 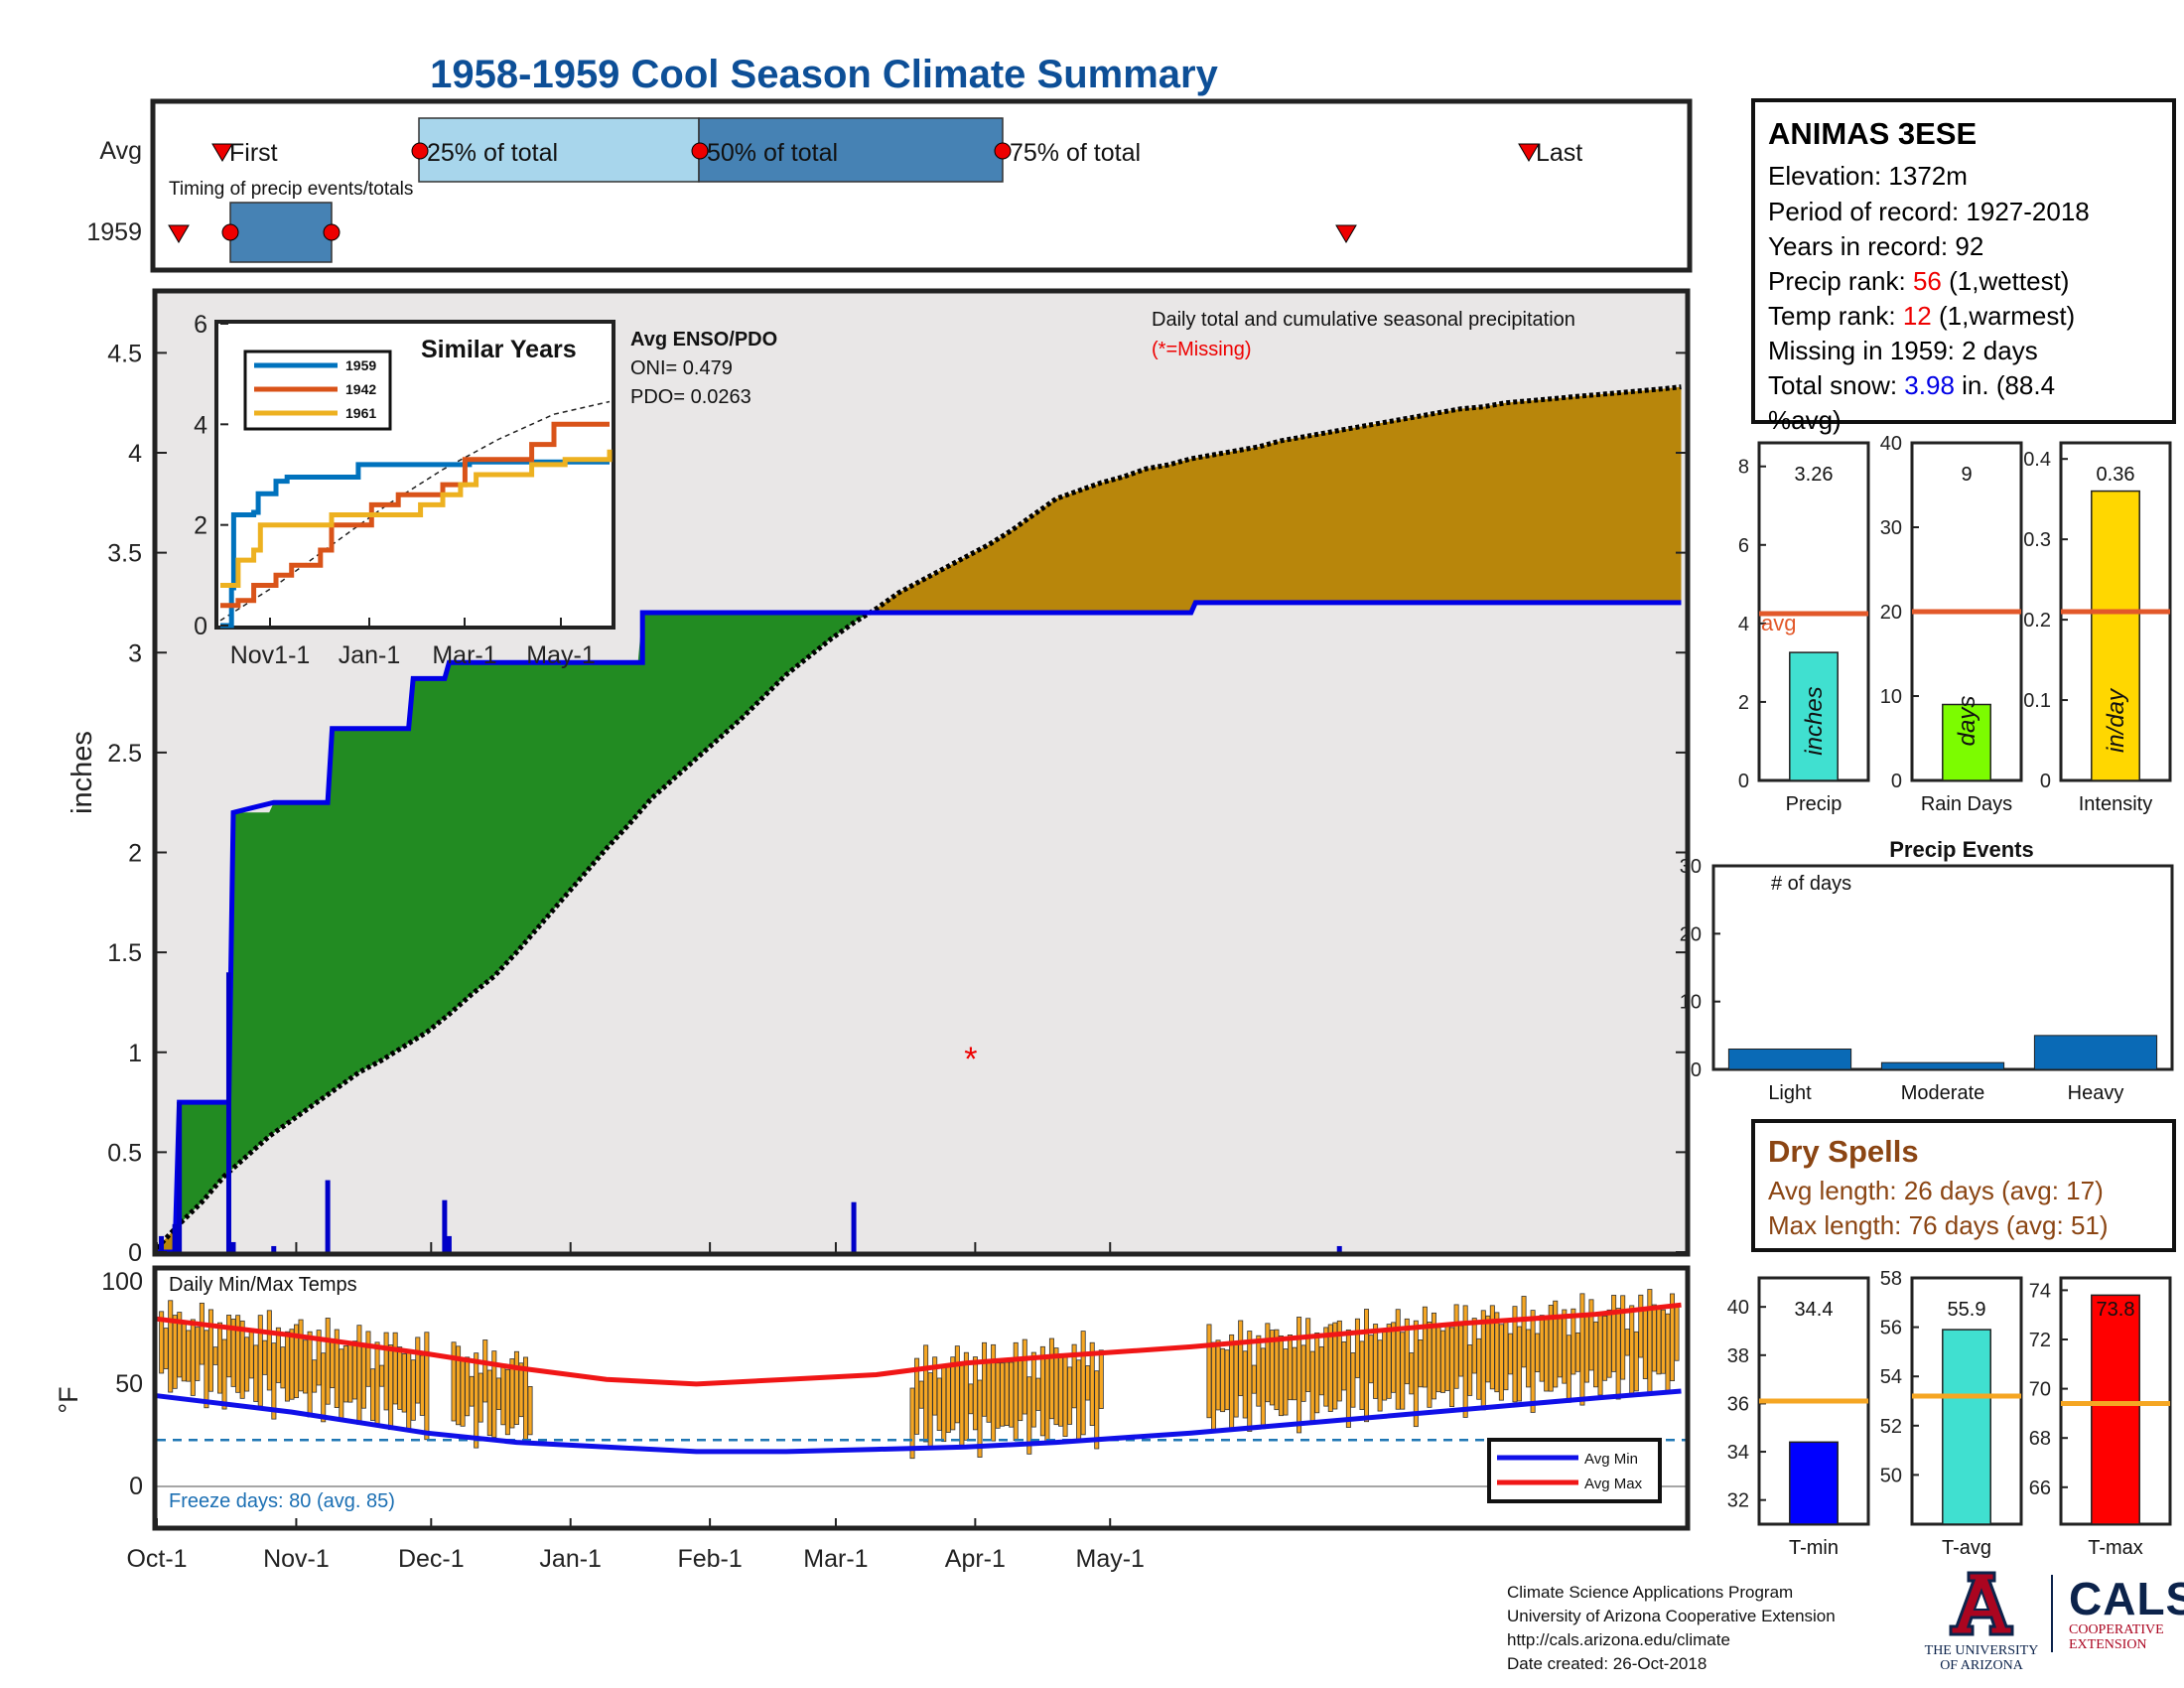 I want to click on events-bar-moderate, so click(x=1942, y=1065).